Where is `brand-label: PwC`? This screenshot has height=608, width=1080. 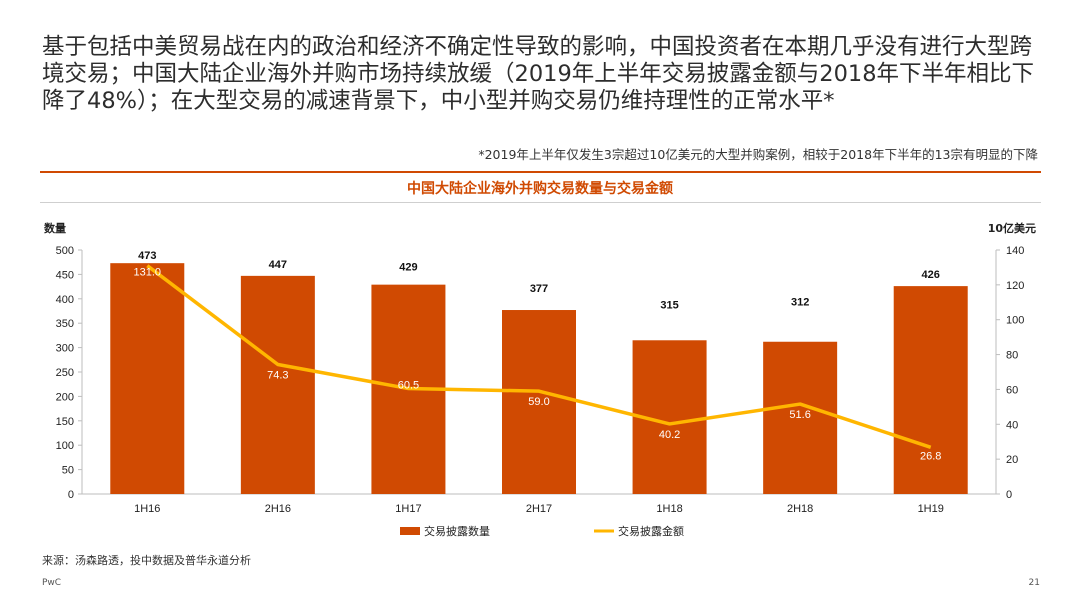
brand-label: PwC is located at coordinates (52, 583).